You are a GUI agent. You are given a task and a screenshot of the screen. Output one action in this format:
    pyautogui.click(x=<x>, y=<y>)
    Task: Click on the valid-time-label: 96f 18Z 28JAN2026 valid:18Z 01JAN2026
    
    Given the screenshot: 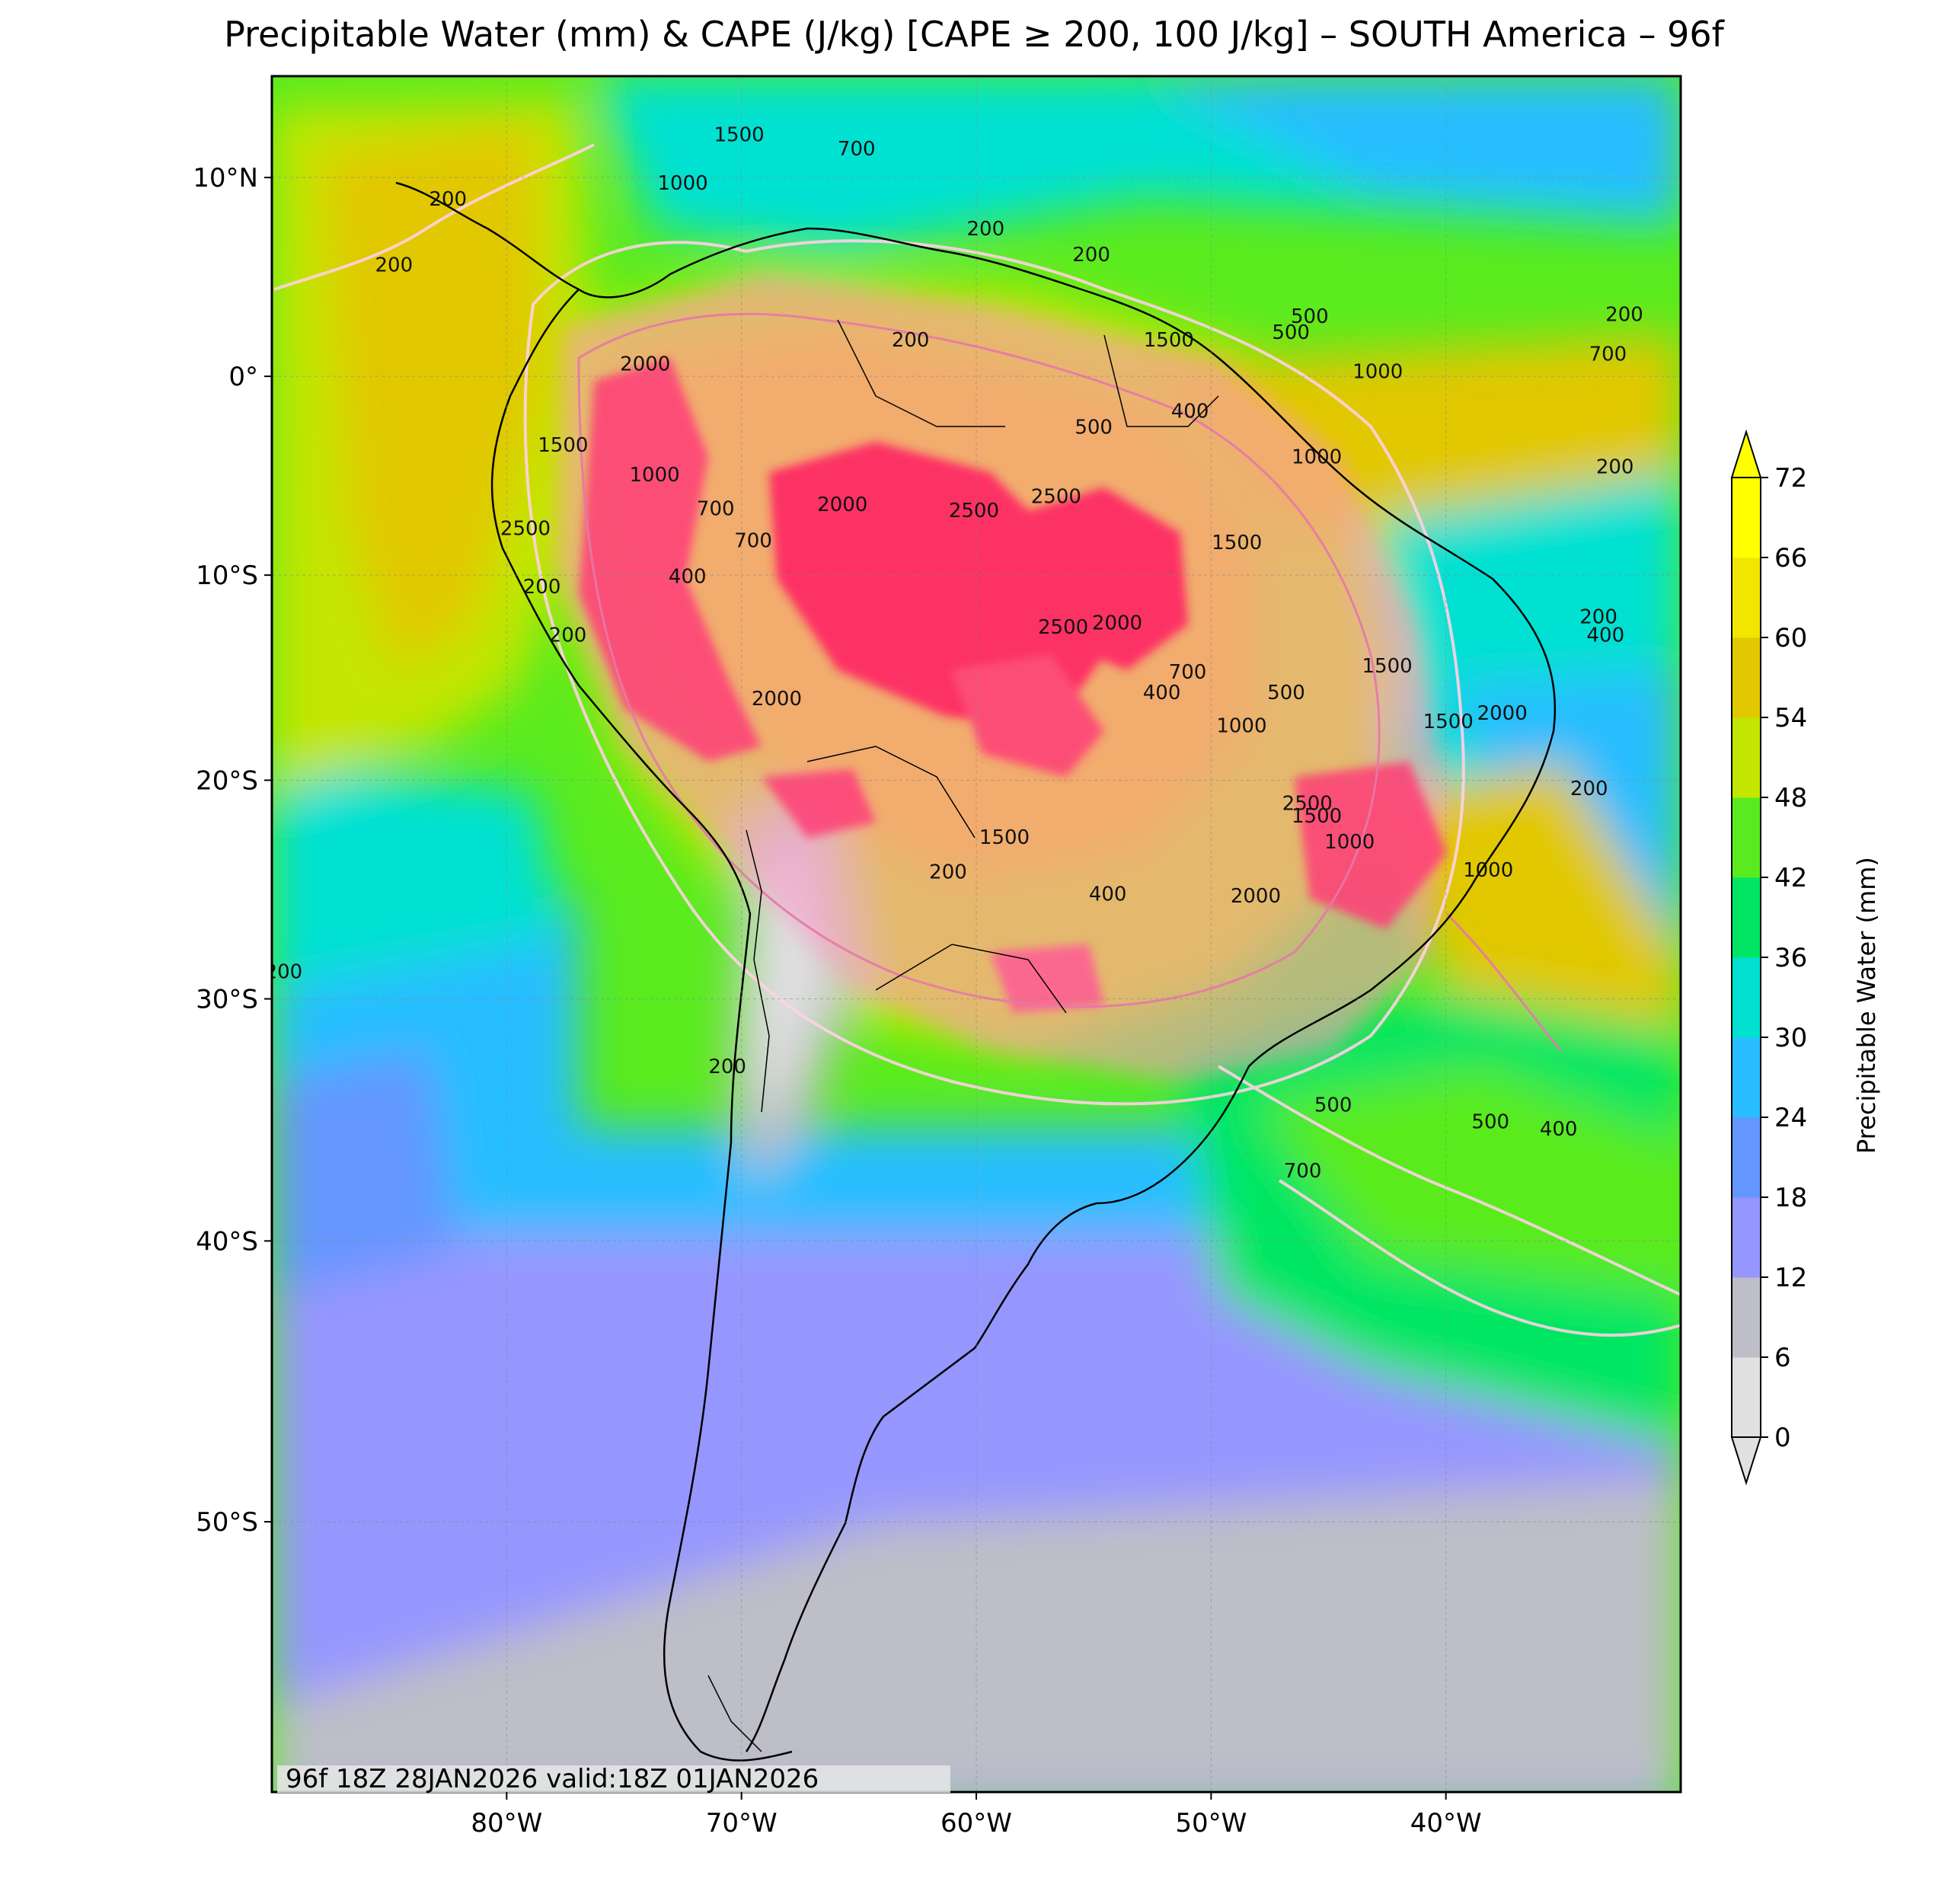 What is the action you would take?
    pyautogui.click(x=552, y=1779)
    